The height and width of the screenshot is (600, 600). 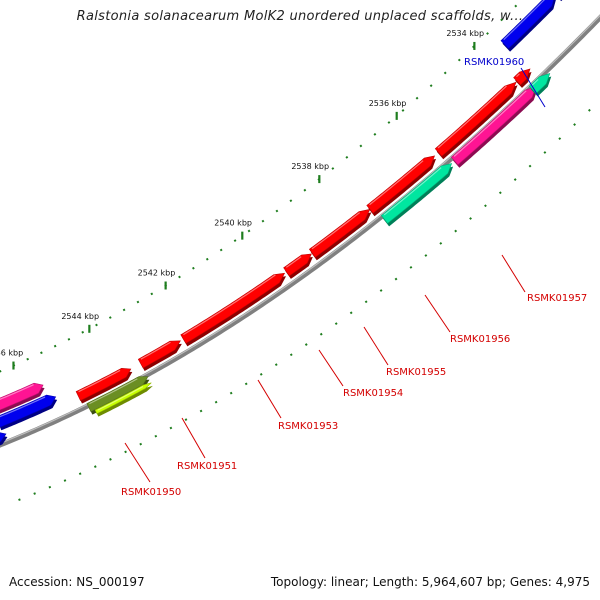 What do you see at coordinates (151, 492) in the screenshot?
I see `gene-label: RSMK01950` at bounding box center [151, 492].